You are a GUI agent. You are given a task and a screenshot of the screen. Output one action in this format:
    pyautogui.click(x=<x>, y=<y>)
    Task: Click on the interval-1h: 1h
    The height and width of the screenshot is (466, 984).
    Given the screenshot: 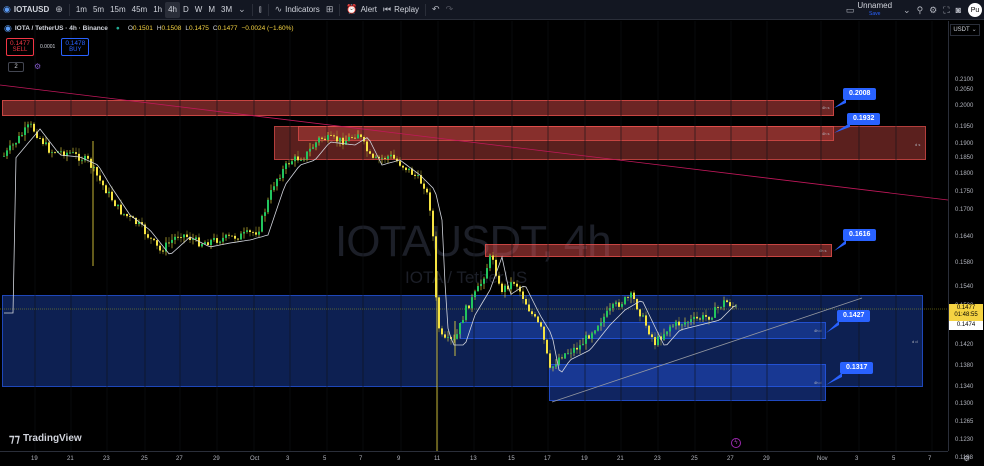 What is the action you would take?
    pyautogui.click(x=158, y=9)
    